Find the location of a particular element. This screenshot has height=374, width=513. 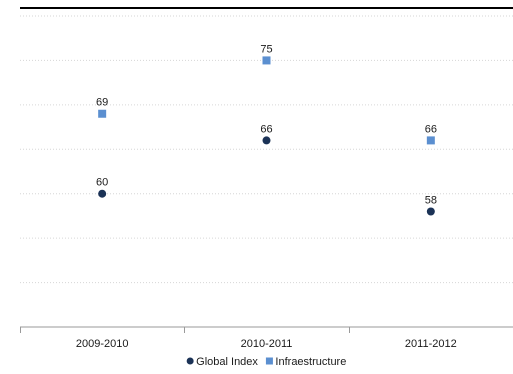

legend-item: Infraestructure is located at coordinates (305, 362).